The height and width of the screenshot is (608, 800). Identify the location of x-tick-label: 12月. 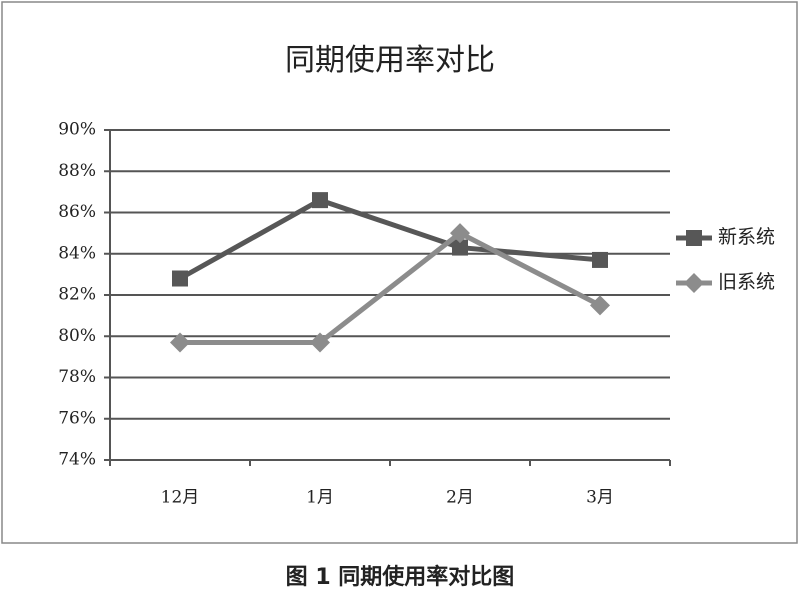
(180, 498).